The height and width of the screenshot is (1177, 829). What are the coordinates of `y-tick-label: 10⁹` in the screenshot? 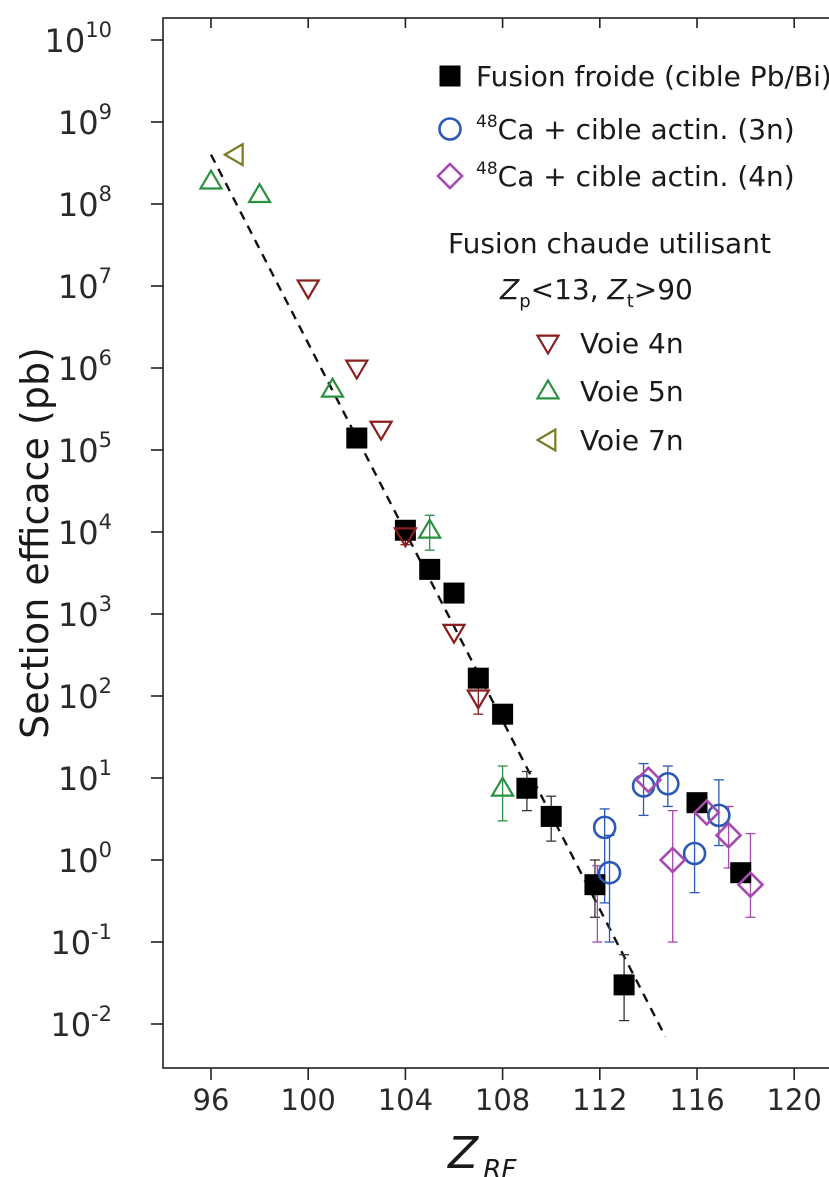 It's located at (85, 121).